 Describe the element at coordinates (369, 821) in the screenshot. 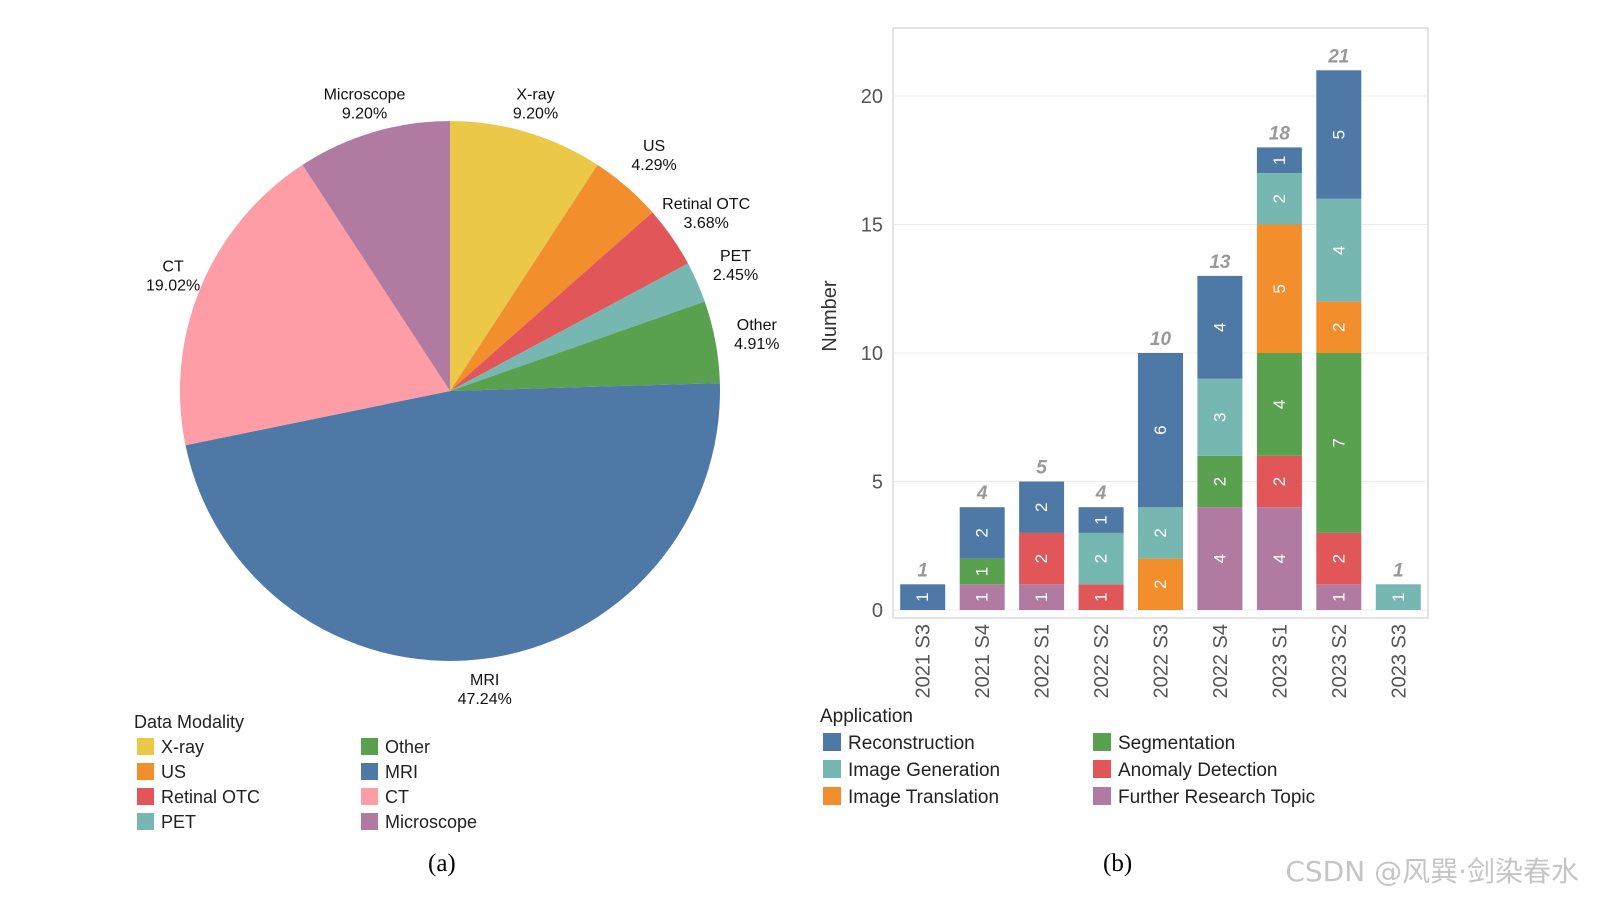

I see `pie-legend-swatch-microscope` at that location.